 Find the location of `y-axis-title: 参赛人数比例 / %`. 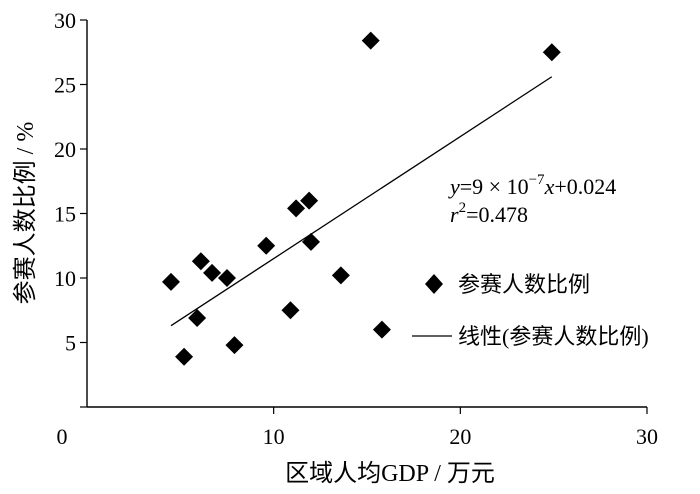

y-axis-title: 参赛人数比例 / % is located at coordinates (25, 213).